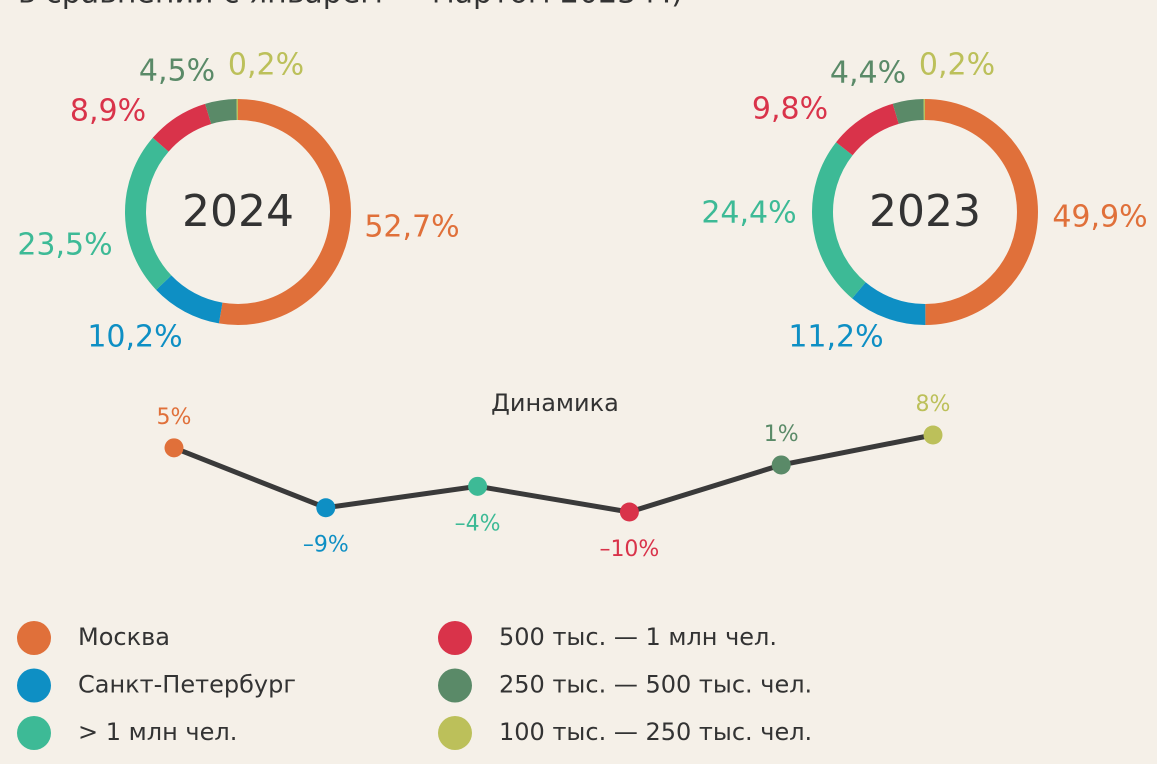  What do you see at coordinates (64, 245) in the screenshot?
I see `slice-label: 23,5%` at bounding box center [64, 245].